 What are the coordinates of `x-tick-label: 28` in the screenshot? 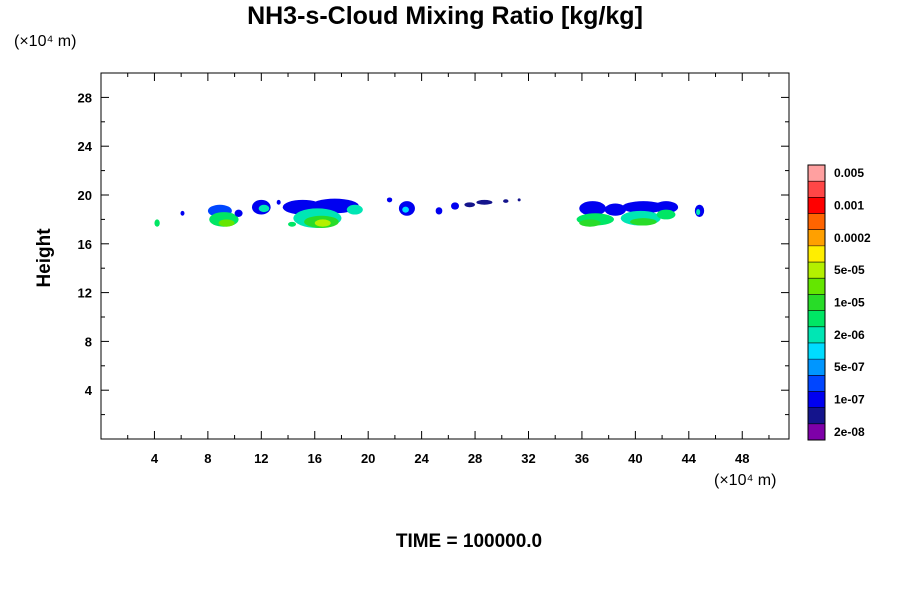 It's located at (475, 458).